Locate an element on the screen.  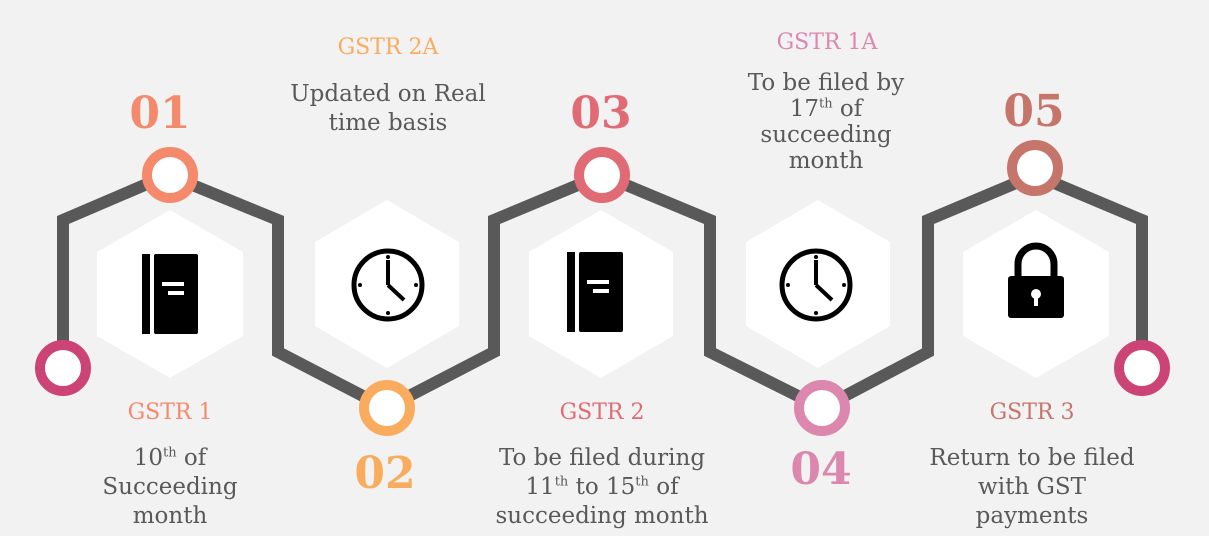
step-number-01: 01 is located at coordinates (160, 113).